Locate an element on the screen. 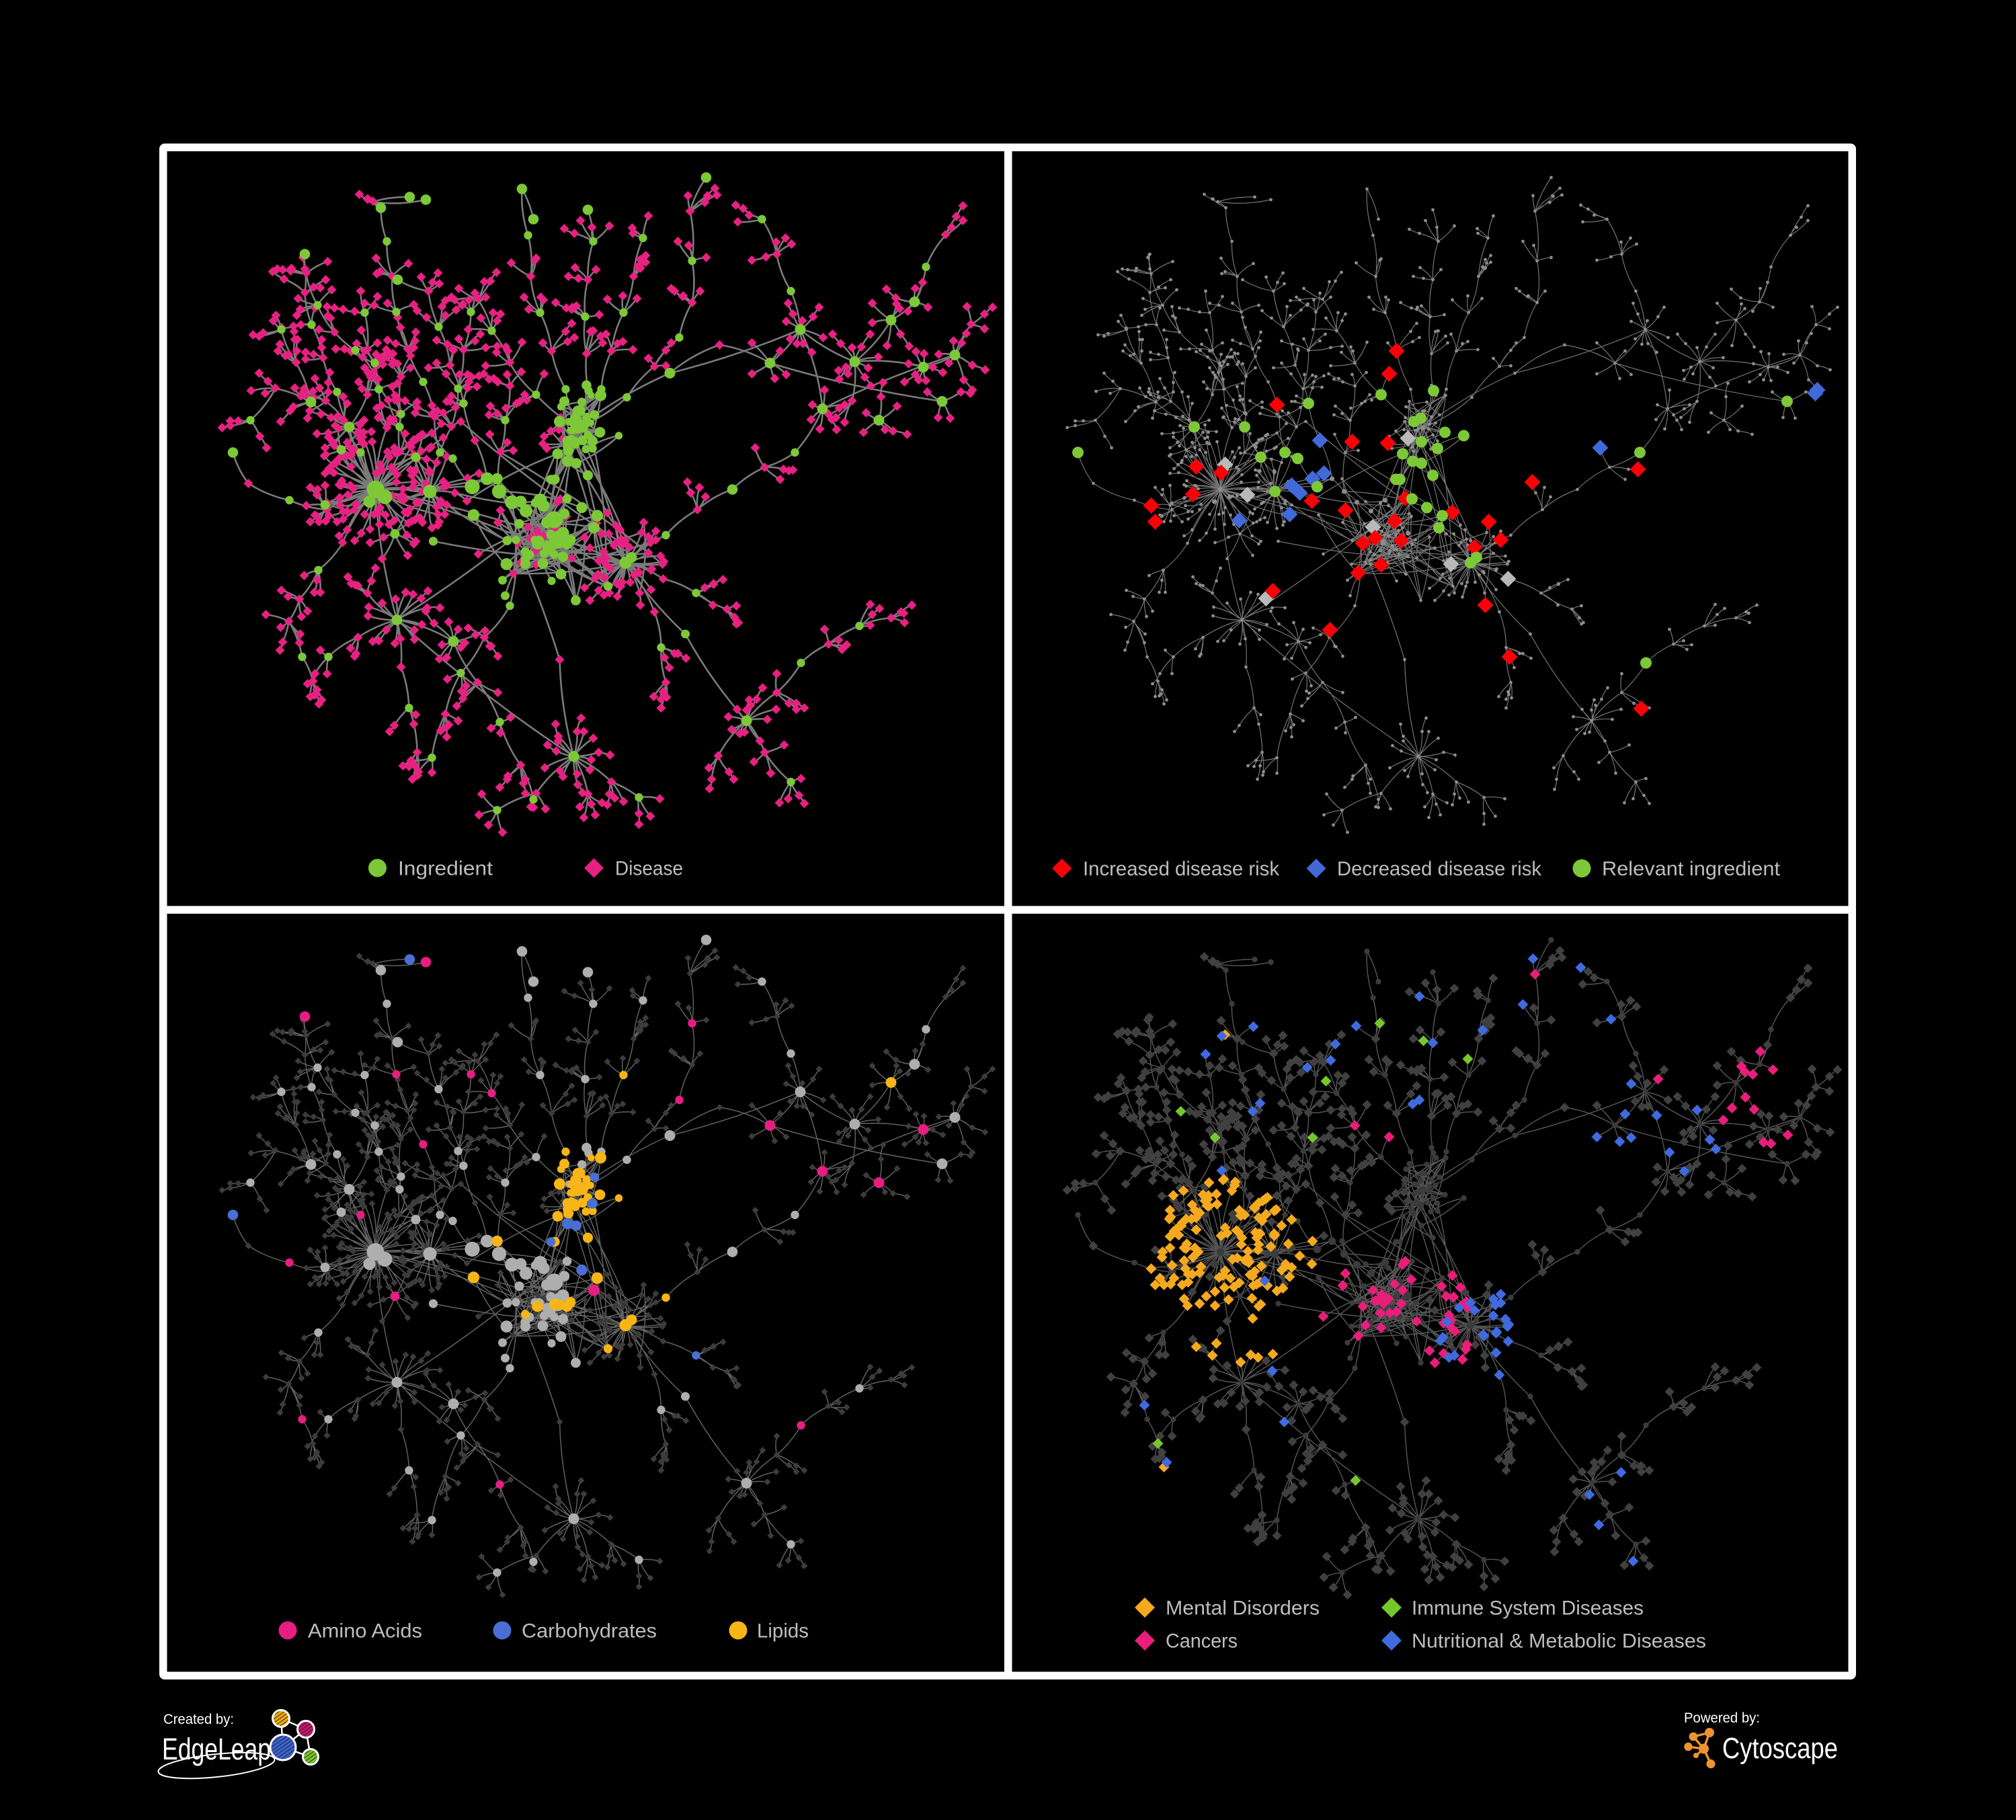 This screenshot has height=1820, width=2016. svg-text: Relevant ingredient is located at coordinates (1691, 869).